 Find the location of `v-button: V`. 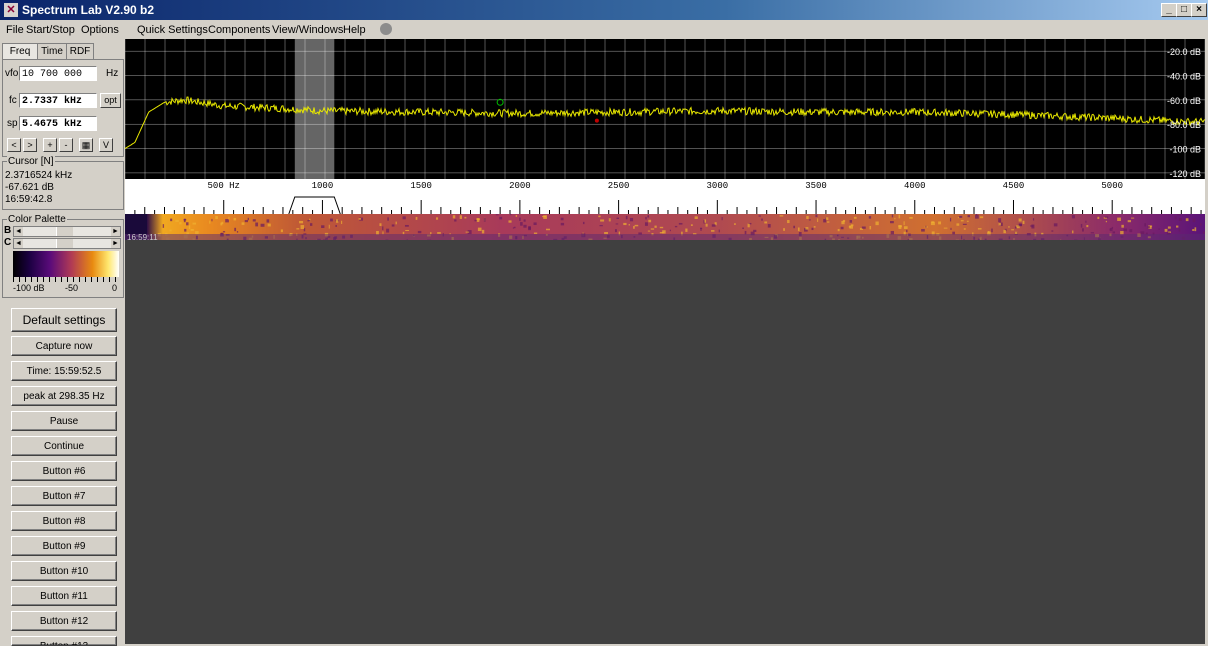

v-button: V is located at coordinates (106, 145).